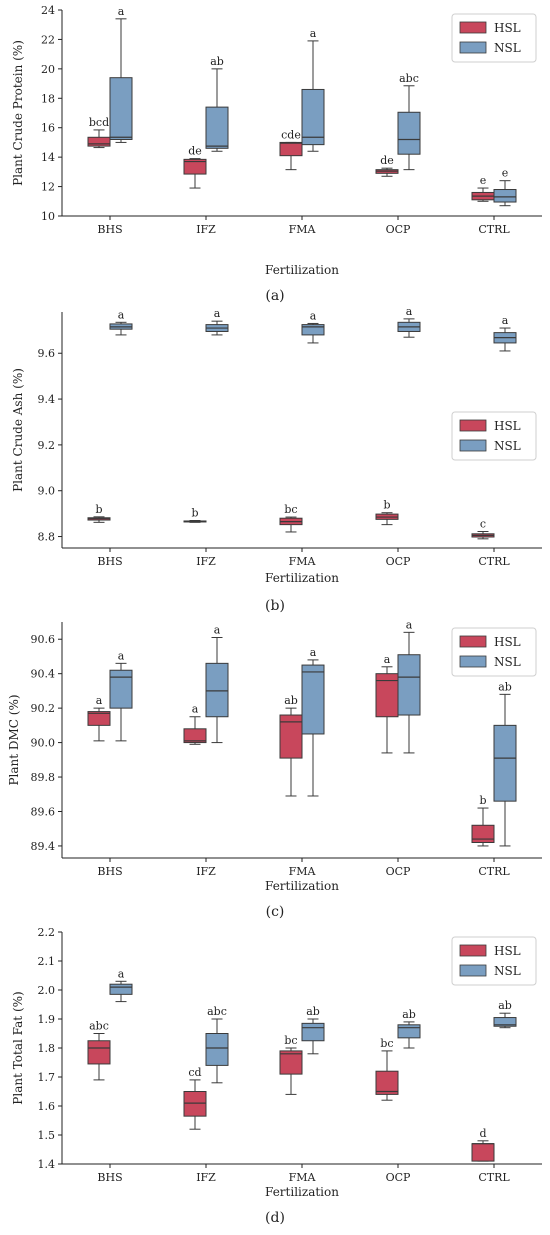  What do you see at coordinates (47, 1048) in the screenshot?
I see `y-tick-label: 1.8` at bounding box center [47, 1048].